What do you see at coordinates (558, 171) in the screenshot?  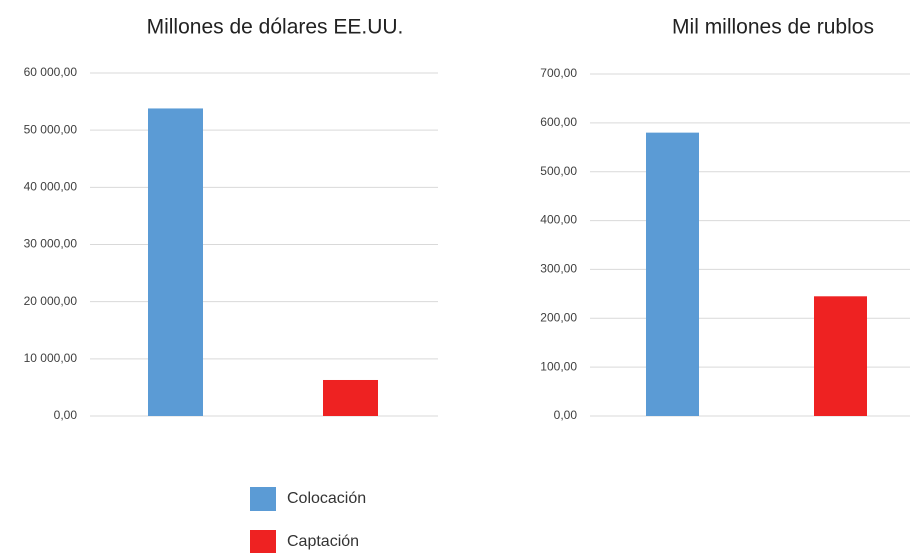 I see `y-tick-label: 500,00` at bounding box center [558, 171].